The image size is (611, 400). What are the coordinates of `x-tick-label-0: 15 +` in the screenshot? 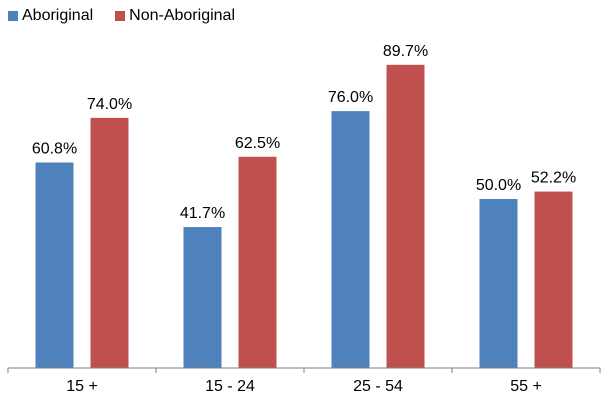 It's located at (82, 386).